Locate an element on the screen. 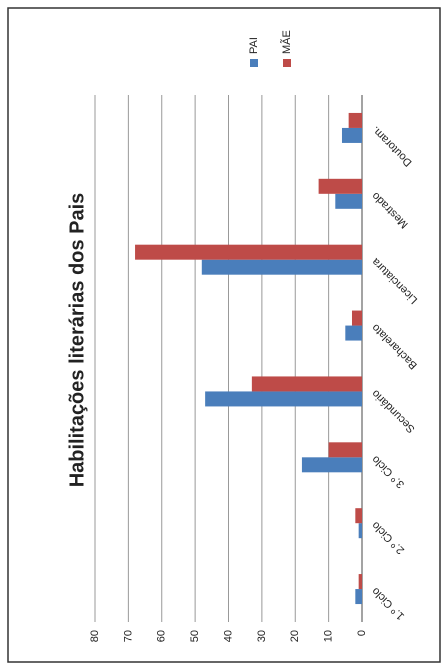 This screenshot has width=448, height=672. legend-label: PAI is located at coordinates (254, 45).